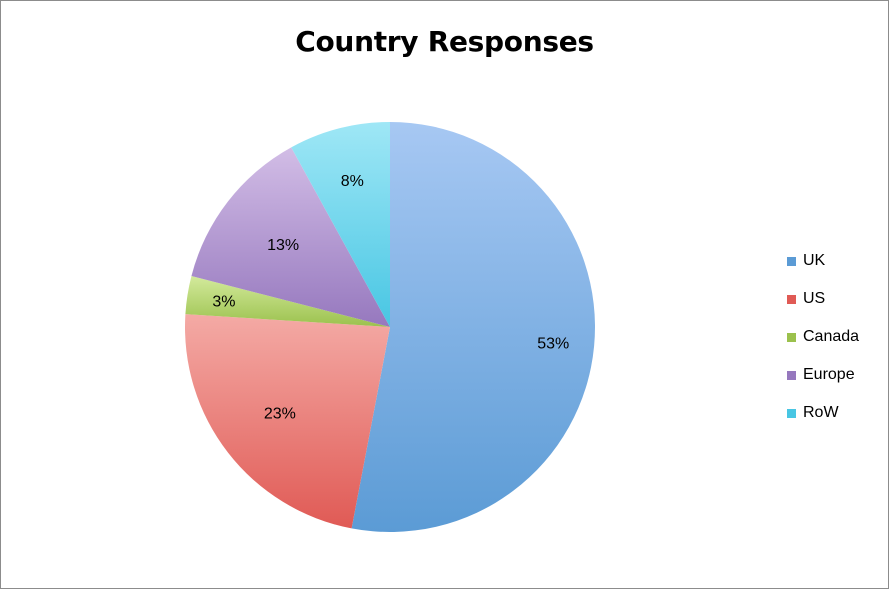 The image size is (889, 589). I want to click on data-label-us: 23%, so click(280, 413).